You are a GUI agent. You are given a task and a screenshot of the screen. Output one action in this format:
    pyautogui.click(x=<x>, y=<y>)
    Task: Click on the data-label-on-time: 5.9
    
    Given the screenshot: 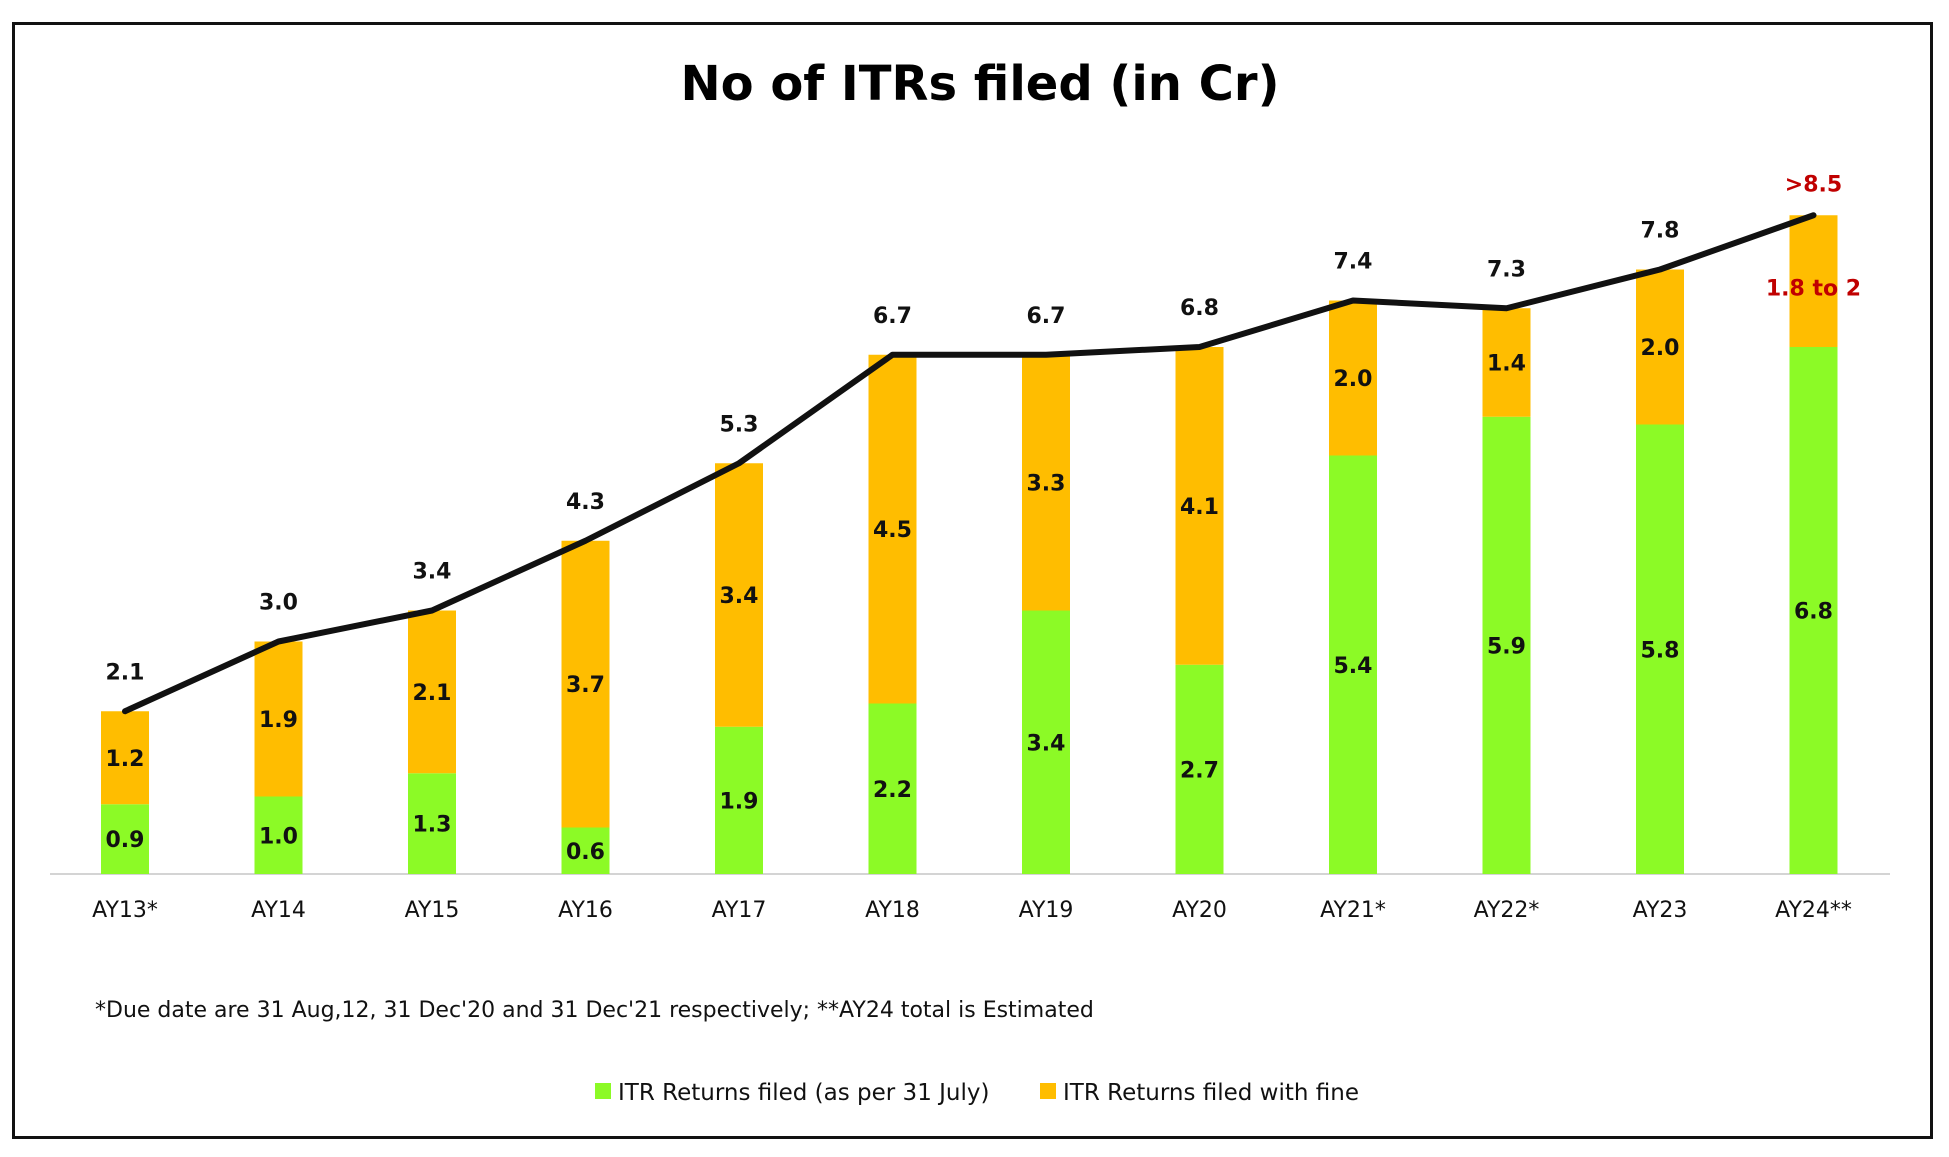 What is the action you would take?
    pyautogui.click(x=1506, y=646)
    